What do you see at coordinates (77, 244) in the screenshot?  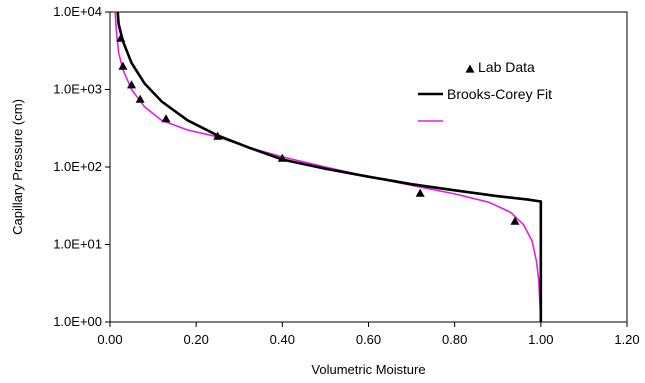 I see `y-tick-label: 1.0E+01` at bounding box center [77, 244].